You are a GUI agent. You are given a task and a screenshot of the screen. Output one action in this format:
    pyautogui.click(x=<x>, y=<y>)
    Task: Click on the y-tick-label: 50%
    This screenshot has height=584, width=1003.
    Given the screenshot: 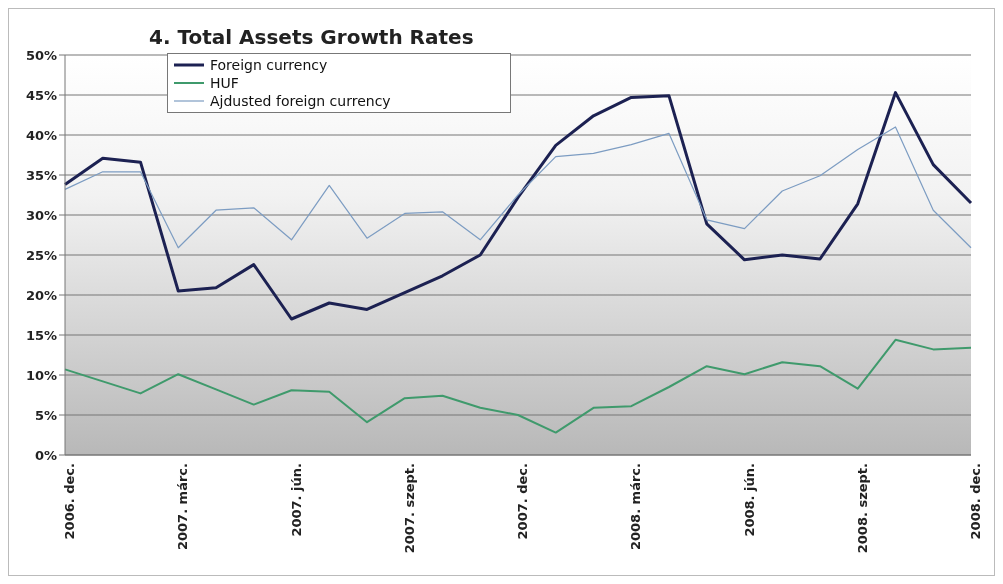 What is the action you would take?
    pyautogui.click(x=41, y=55)
    